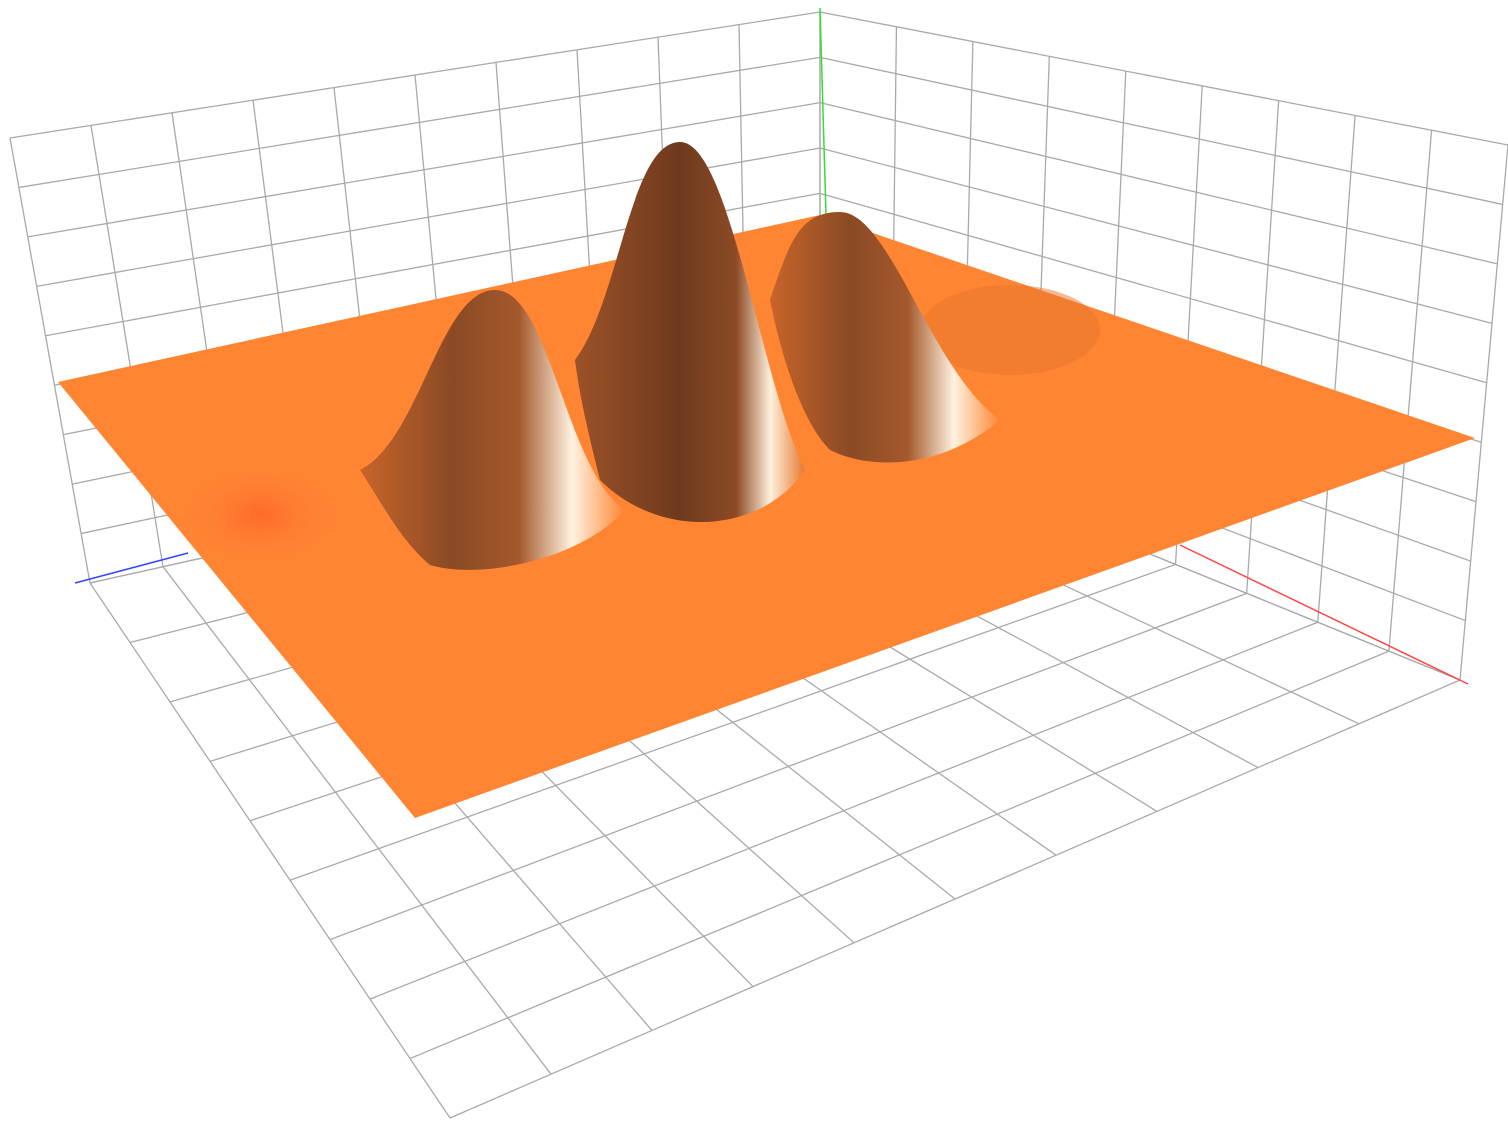 The width and height of the screenshot is (1508, 1121). What do you see at coordinates (131, 568) in the screenshot?
I see `z-axis` at bounding box center [131, 568].